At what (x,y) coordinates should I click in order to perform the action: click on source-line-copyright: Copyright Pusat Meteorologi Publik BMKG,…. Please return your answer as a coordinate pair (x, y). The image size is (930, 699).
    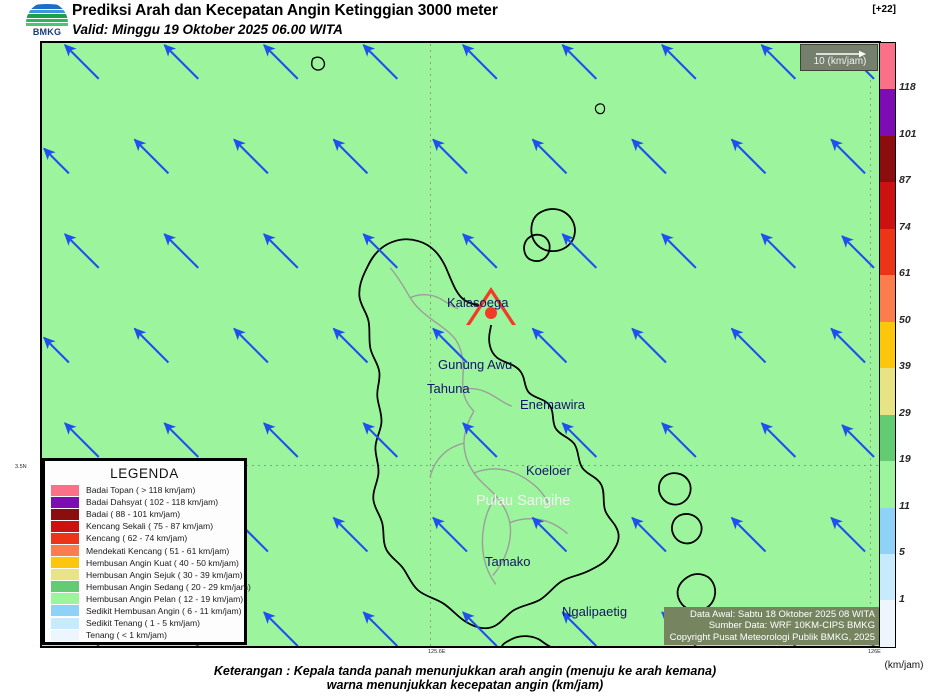
    Looking at the image, I should click on (772, 637).